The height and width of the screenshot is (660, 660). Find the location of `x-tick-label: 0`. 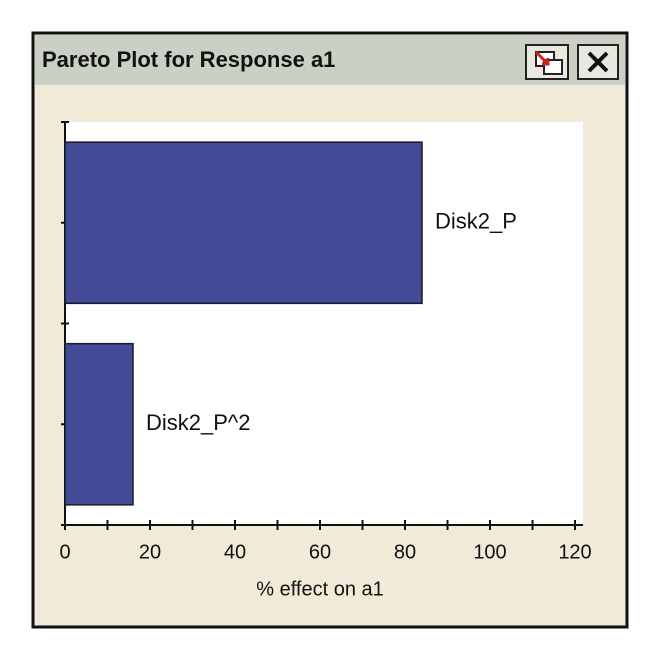

x-tick-label: 0 is located at coordinates (64, 552).